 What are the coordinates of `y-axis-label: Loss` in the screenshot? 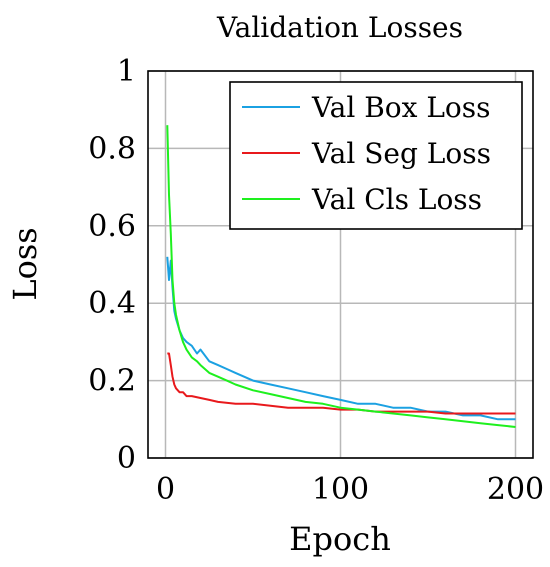 It's located at (25, 263).